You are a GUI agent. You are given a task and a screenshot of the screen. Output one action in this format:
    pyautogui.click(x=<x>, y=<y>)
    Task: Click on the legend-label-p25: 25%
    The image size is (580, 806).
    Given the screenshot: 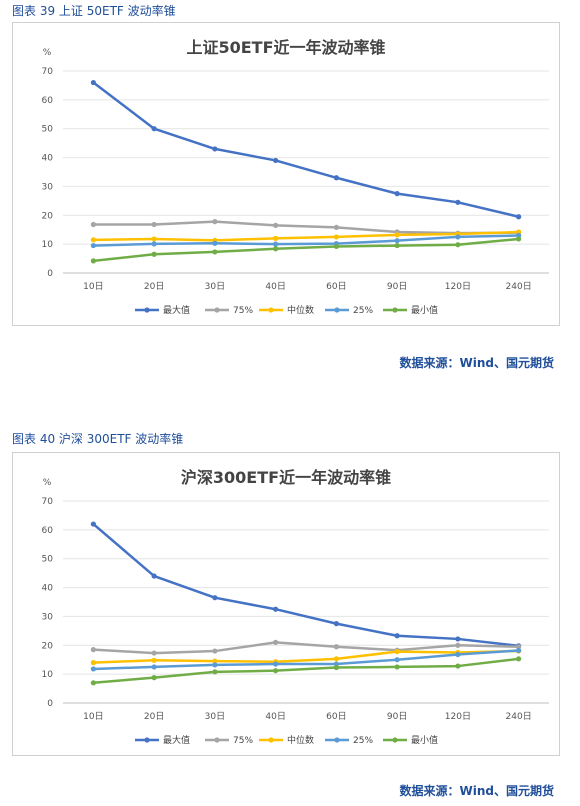 What is the action you would take?
    pyautogui.click(x=363, y=311)
    